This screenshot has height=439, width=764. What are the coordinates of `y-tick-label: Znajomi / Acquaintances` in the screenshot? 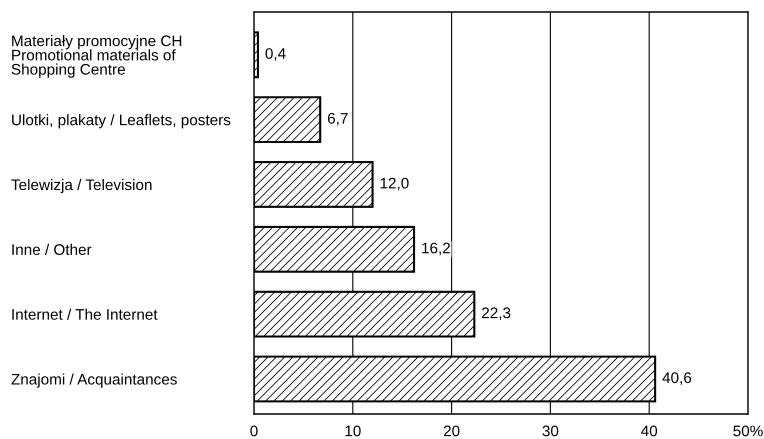 It's located at (94, 380).